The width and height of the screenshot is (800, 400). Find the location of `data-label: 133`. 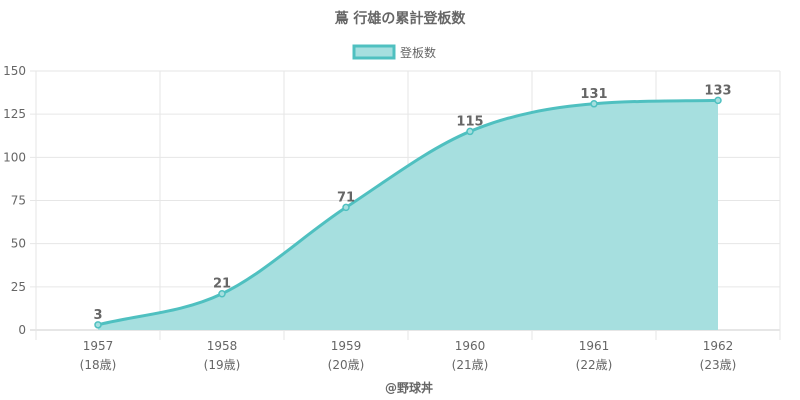

data-label: 133 is located at coordinates (717, 90).